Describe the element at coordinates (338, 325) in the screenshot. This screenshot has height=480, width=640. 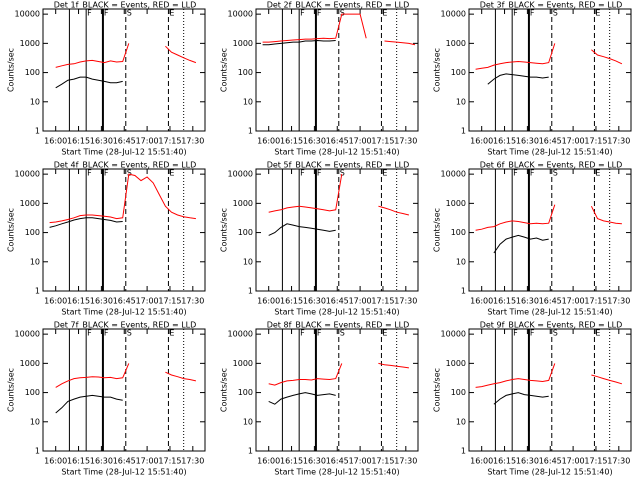
I see `chart-title: Det 8f_BLACK = Events, RED = LLD` at that location.